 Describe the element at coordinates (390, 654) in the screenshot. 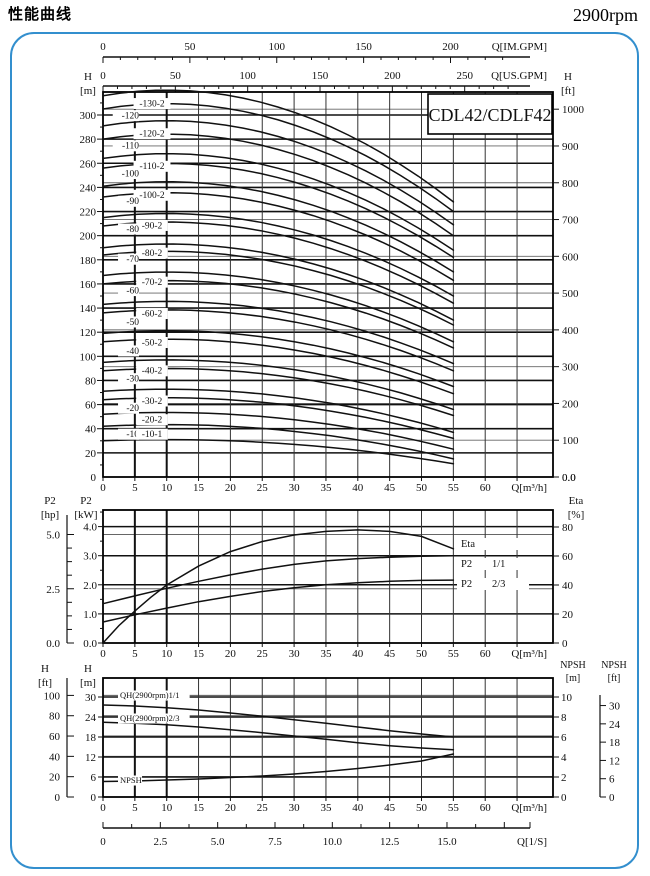

I see `tick-label: 45` at that location.